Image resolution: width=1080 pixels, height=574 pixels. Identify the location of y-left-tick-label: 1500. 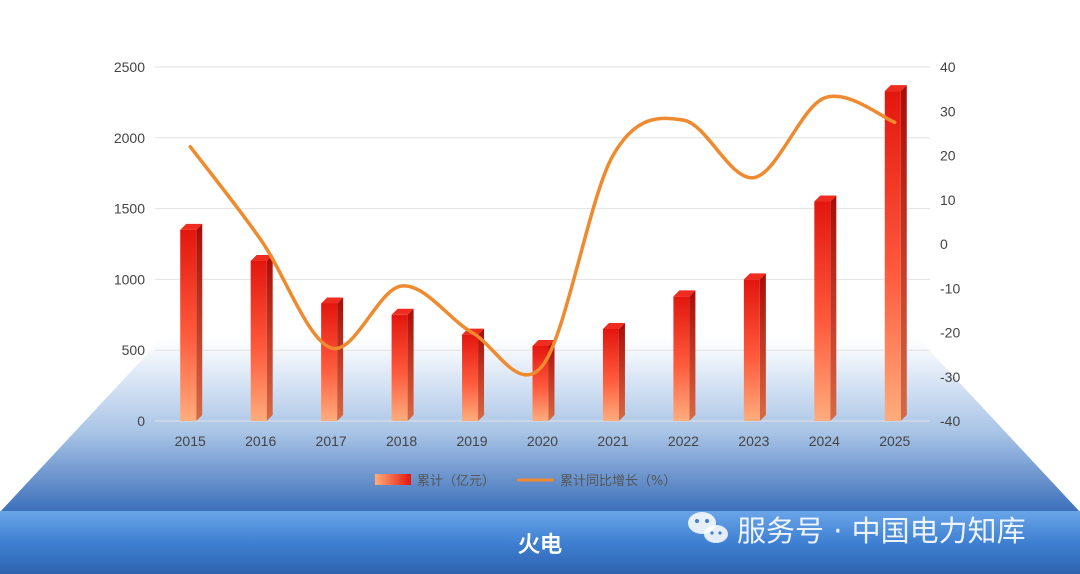
(129, 209).